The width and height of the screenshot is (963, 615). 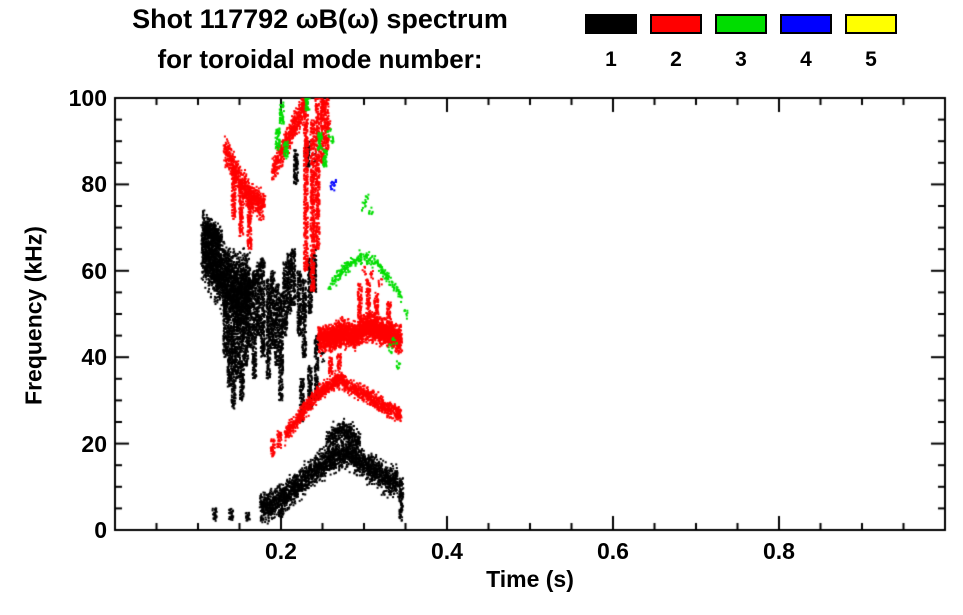 What do you see at coordinates (281, 551) in the screenshot?
I see `x-tick-label: 0.2` at bounding box center [281, 551].